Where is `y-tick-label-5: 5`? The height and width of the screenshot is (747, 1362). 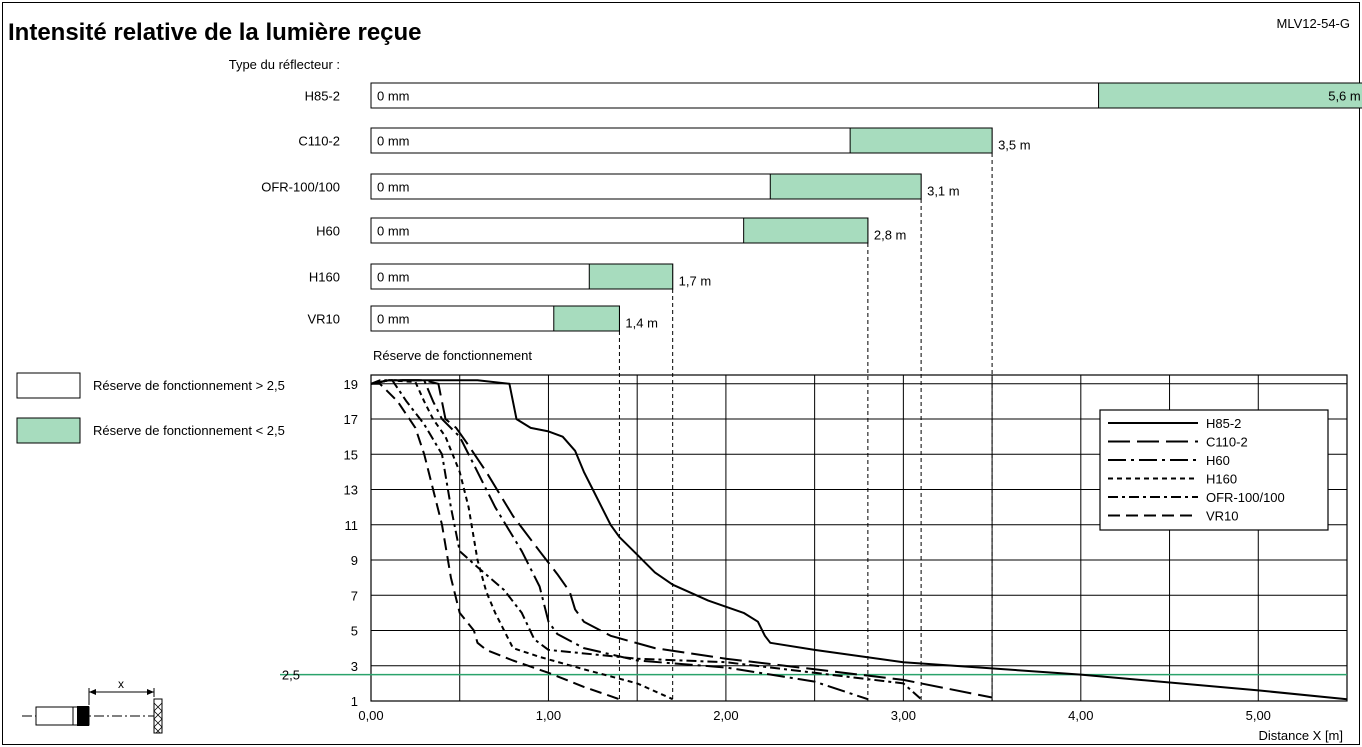
y-tick-label-5: 5 is located at coordinates (354, 631).